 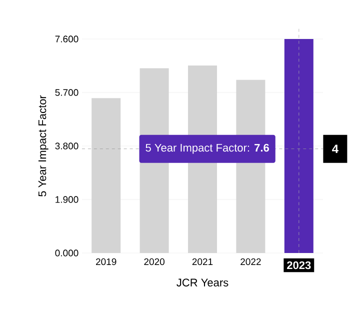 What do you see at coordinates (66, 253) in the screenshot?
I see `y-tick-label: 0.000` at bounding box center [66, 253].